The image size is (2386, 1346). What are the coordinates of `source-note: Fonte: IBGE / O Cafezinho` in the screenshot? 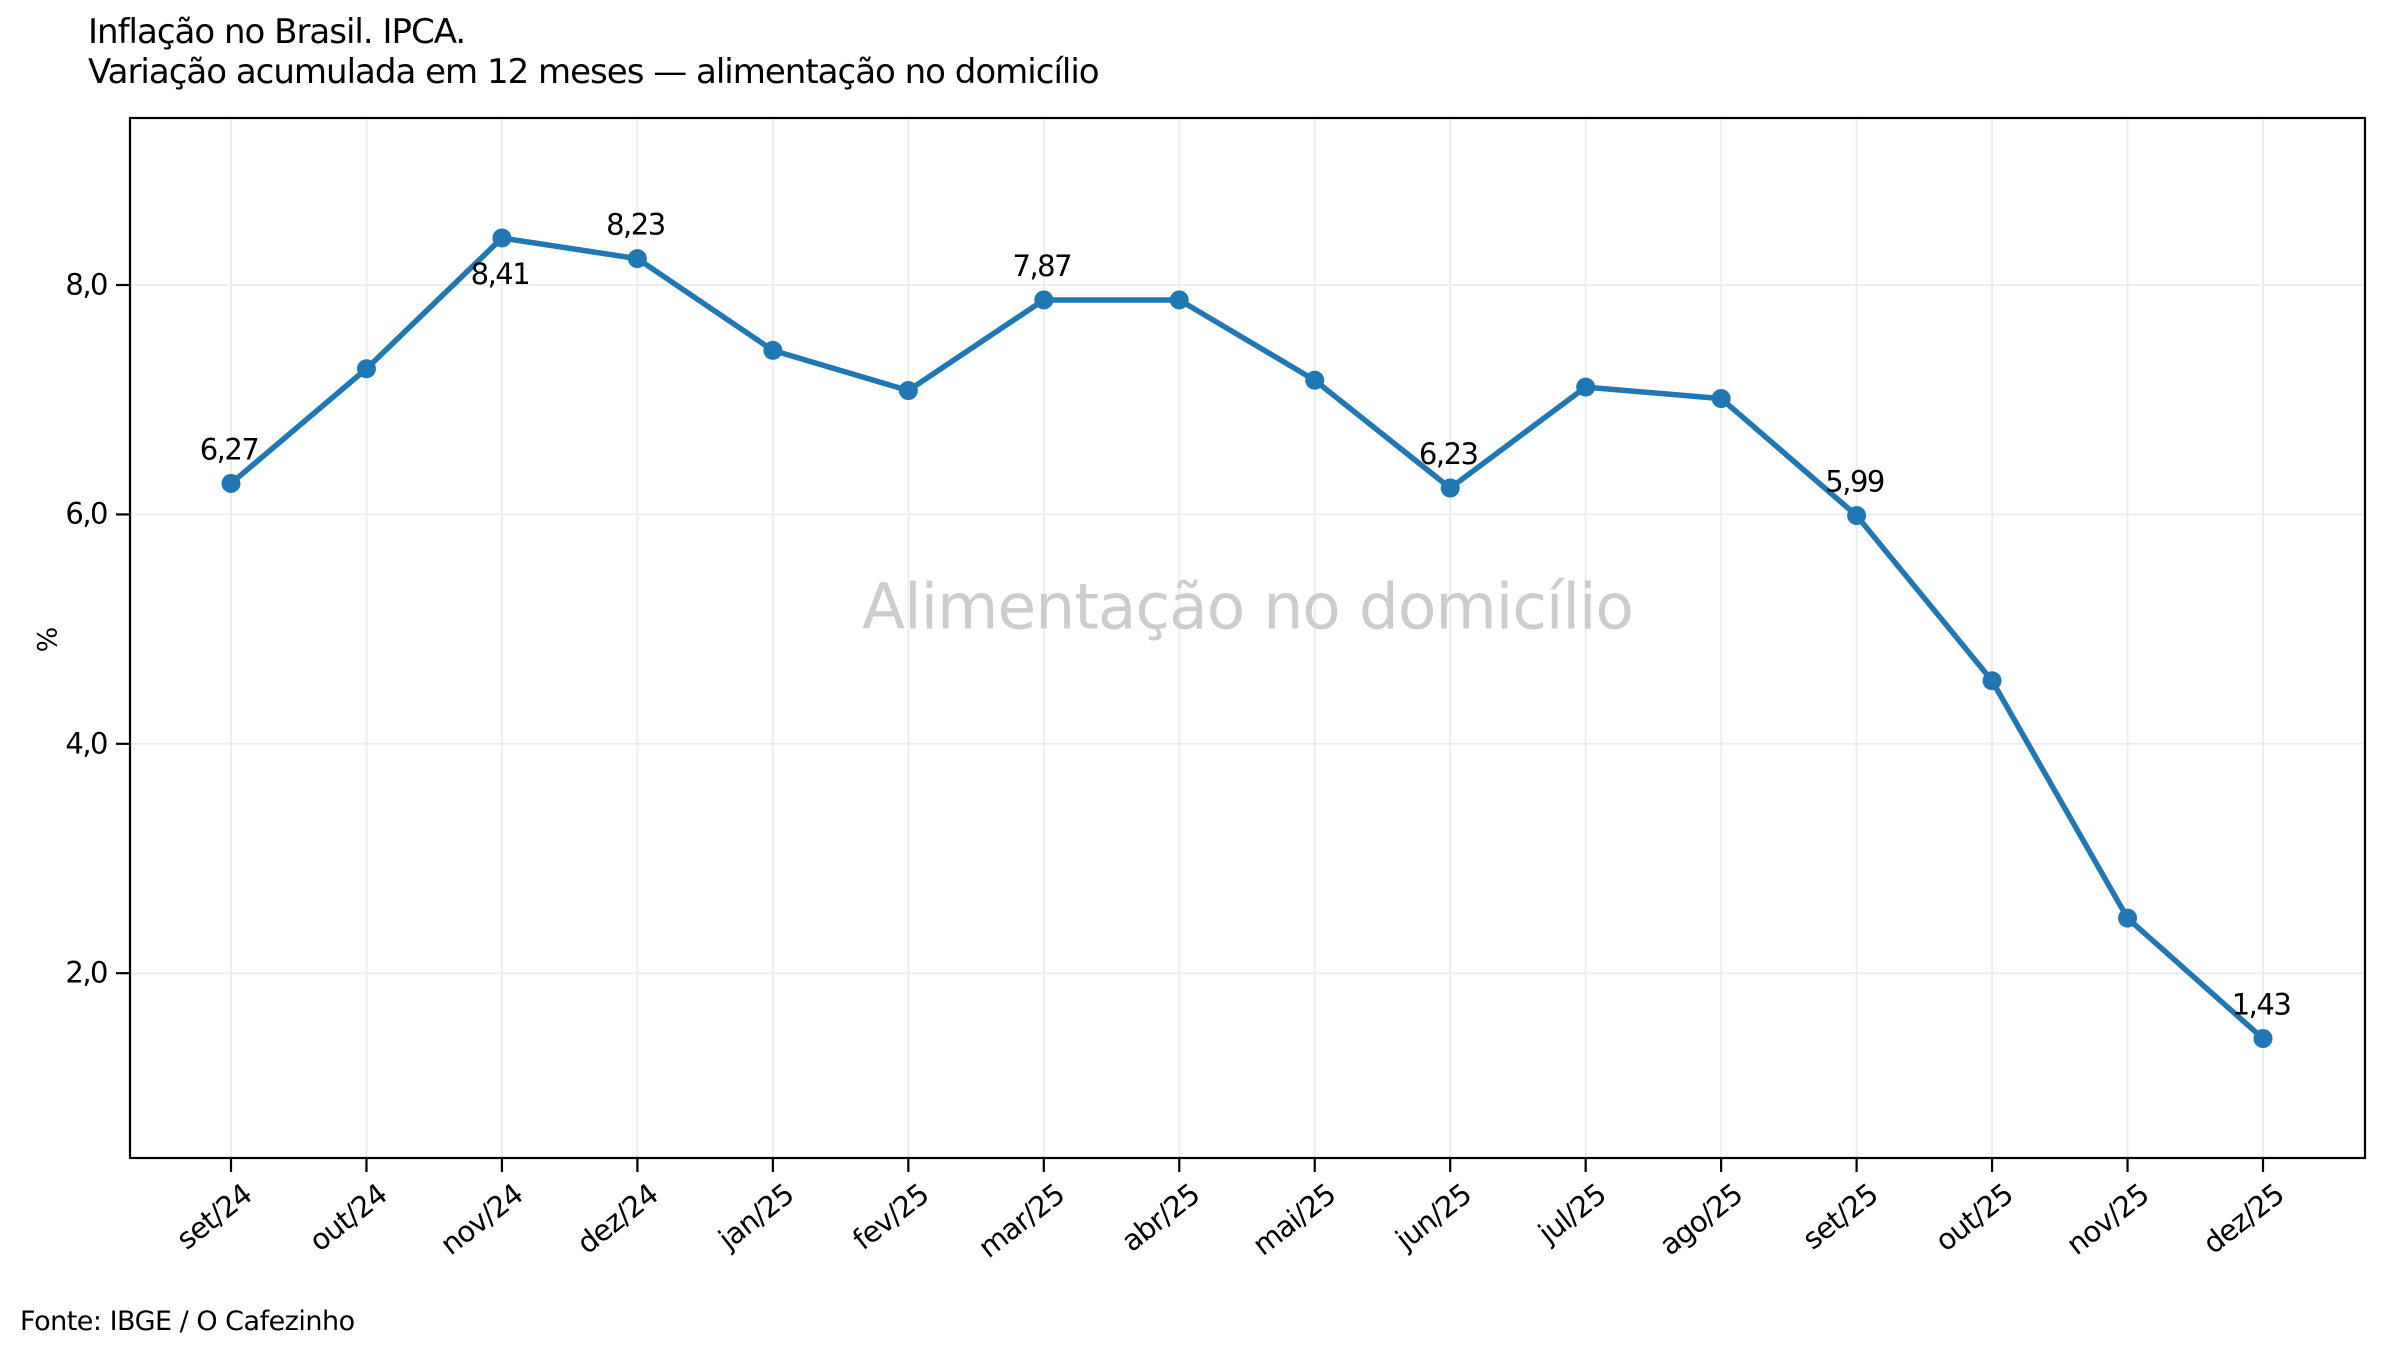 It's located at (187, 1321).